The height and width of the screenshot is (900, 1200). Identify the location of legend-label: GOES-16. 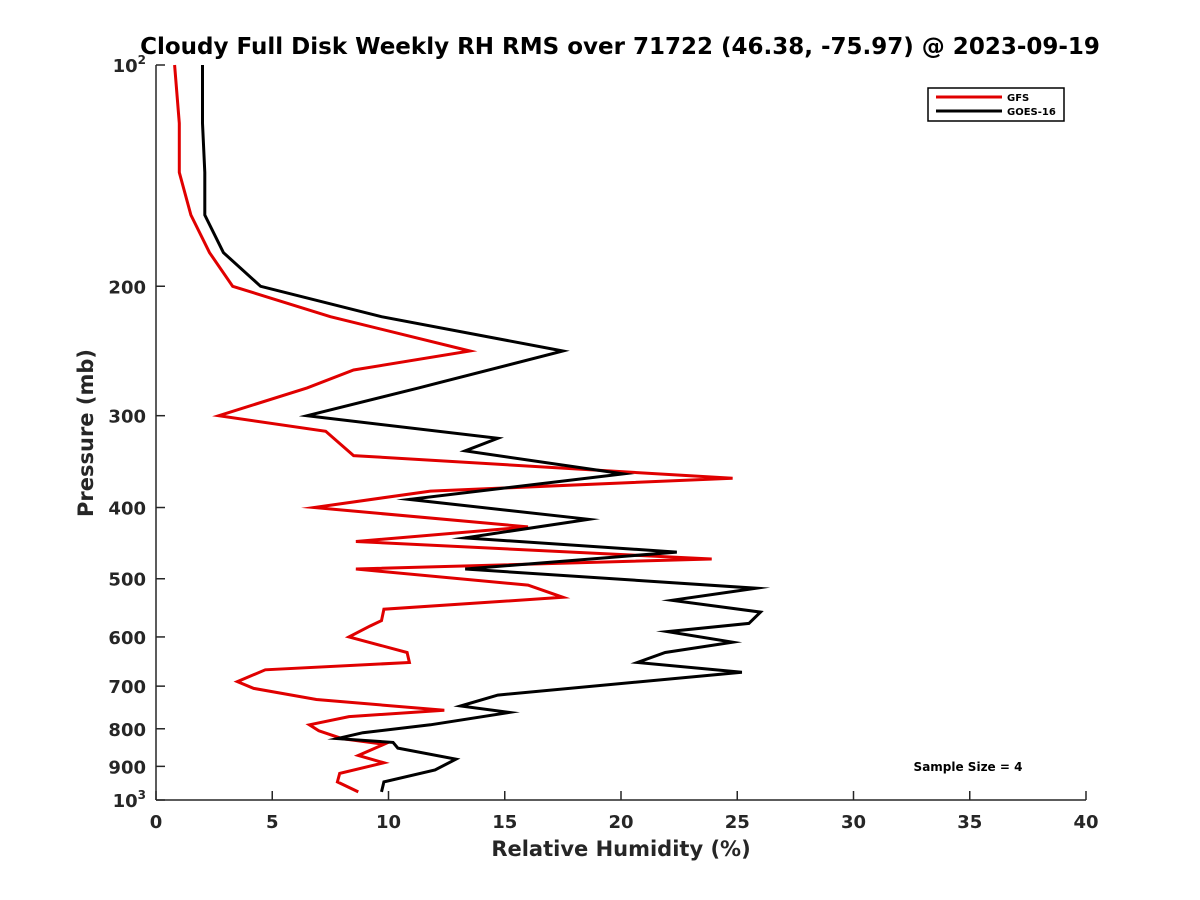
(1031, 112).